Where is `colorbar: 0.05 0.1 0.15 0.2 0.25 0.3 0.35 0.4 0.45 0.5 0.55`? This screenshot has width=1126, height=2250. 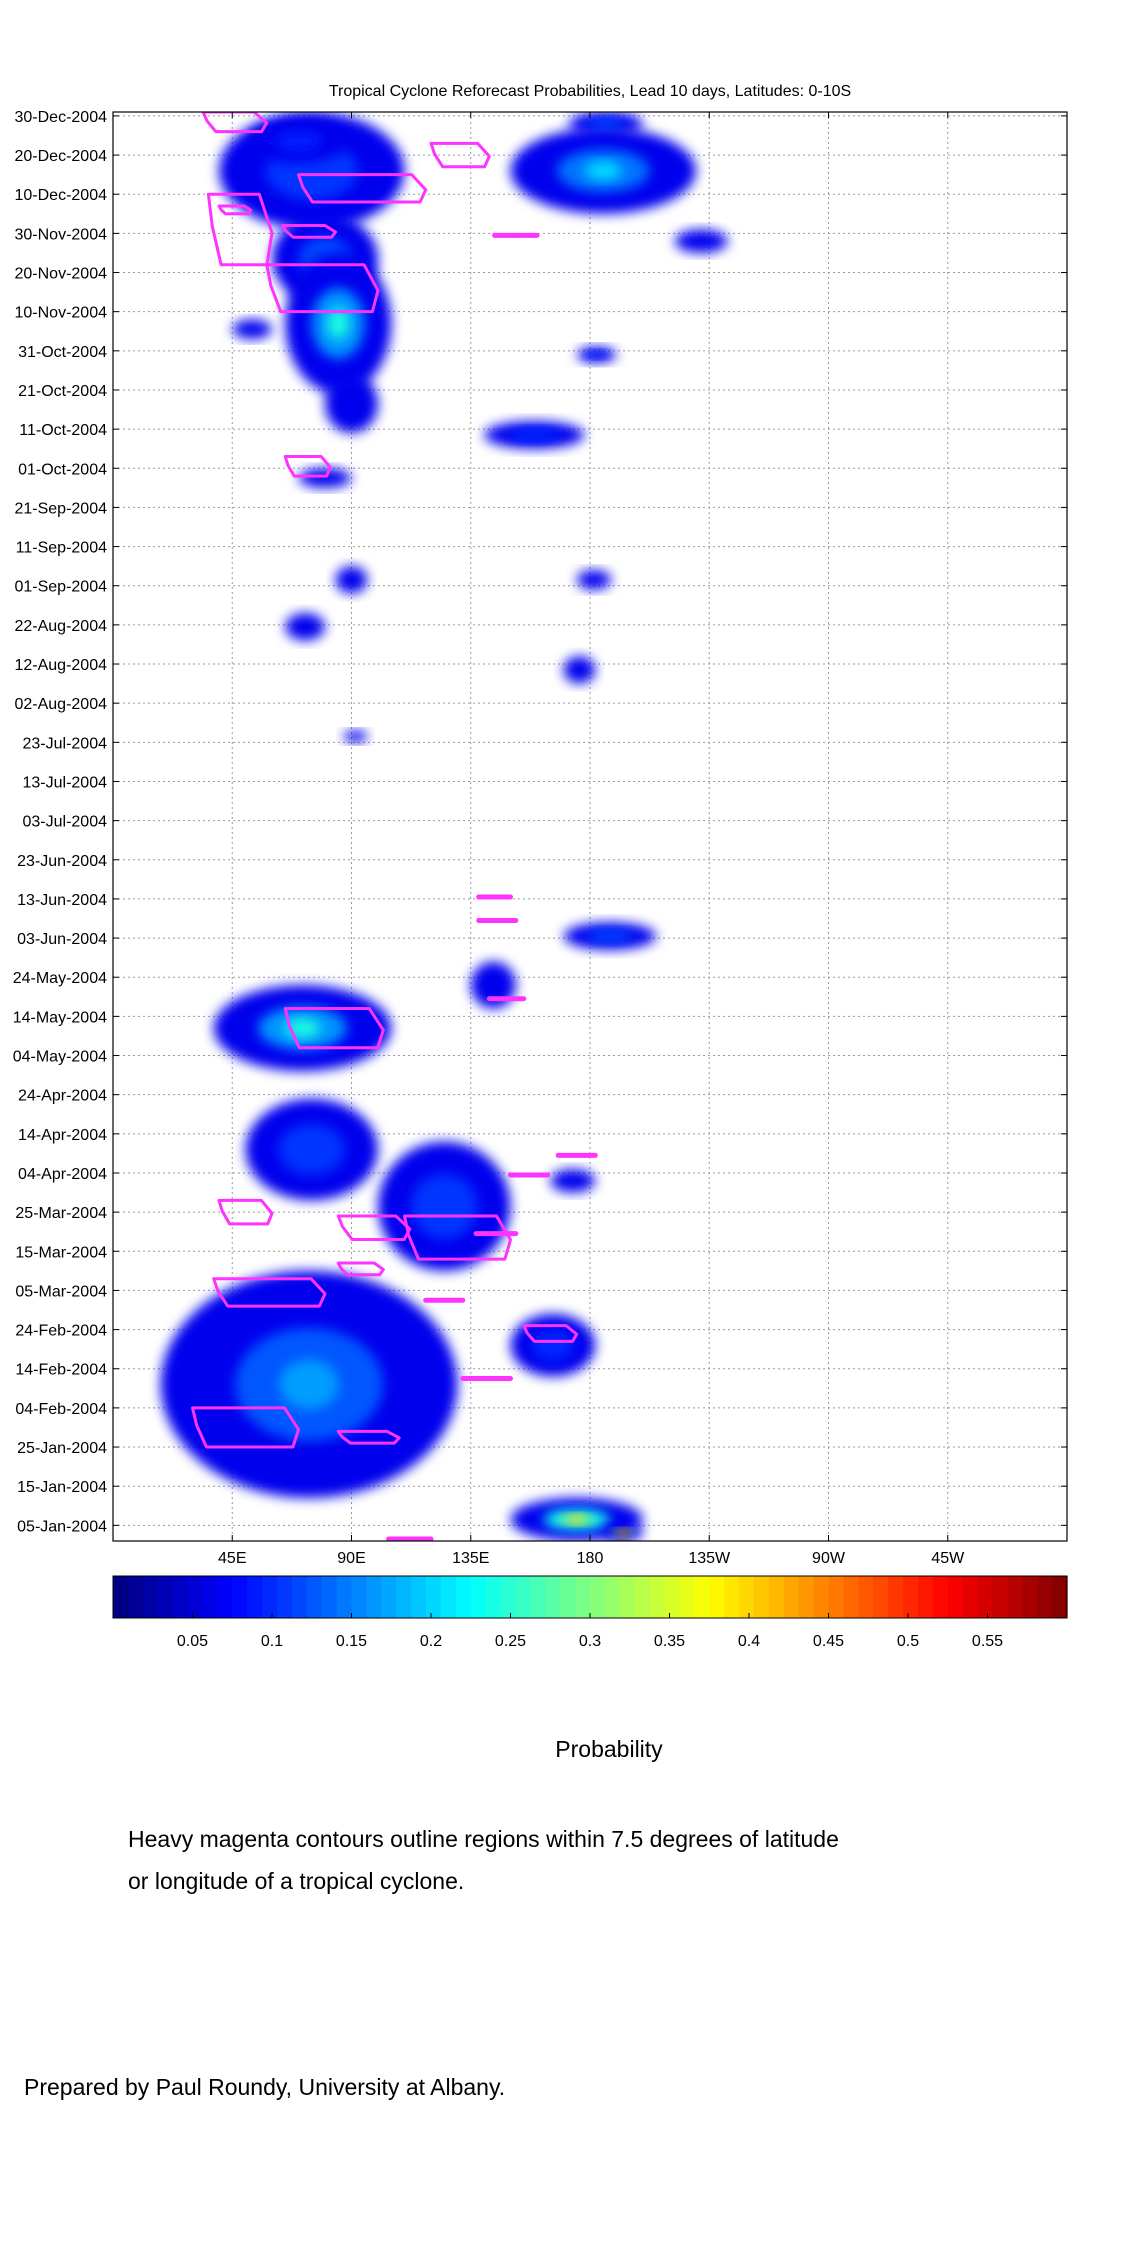 colorbar: 0.05 0.1 0.15 0.2 0.25 0.3 0.35 0.4 0.45 0.5 0.55 is located at coordinates (590, 1612).